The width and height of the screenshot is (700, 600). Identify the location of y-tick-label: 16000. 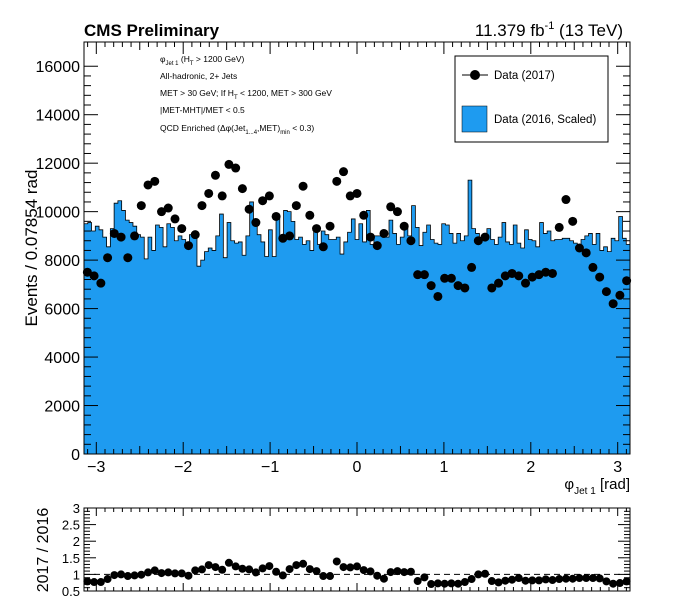
(58, 67).